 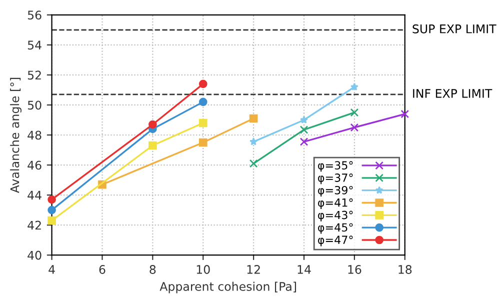 I want to click on x-tick-label: 6, so click(x=102, y=269).